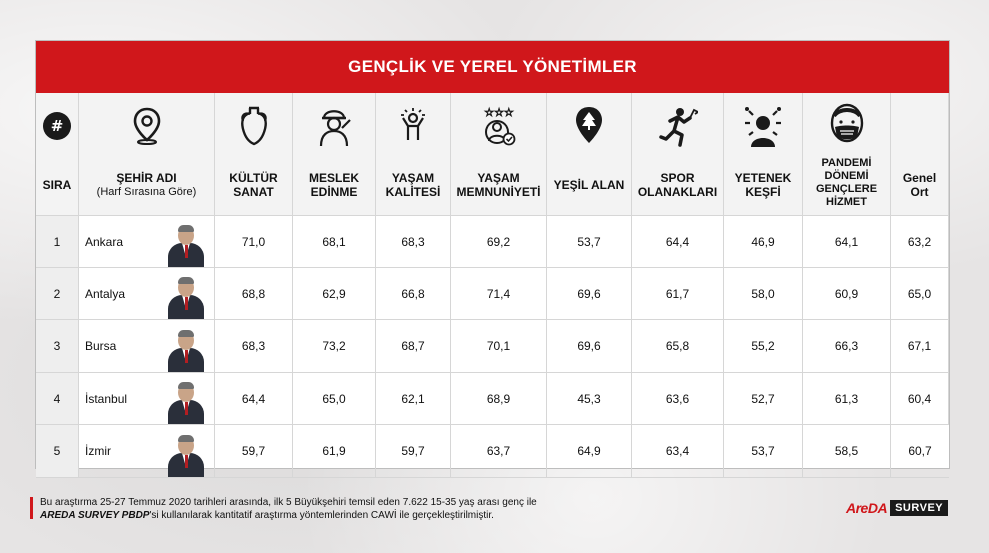  I want to click on header-col-label: EDİNME, so click(334, 192).